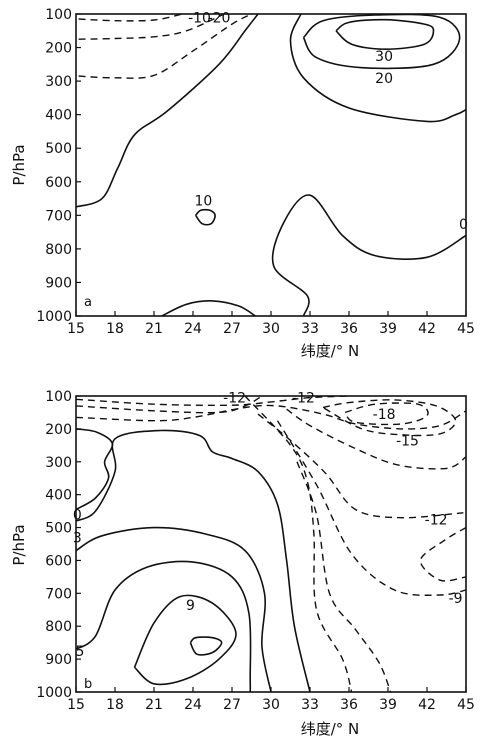  What do you see at coordinates (190, 606) in the screenshot?
I see `panel-b-contour-label-9: 9` at bounding box center [190, 606].